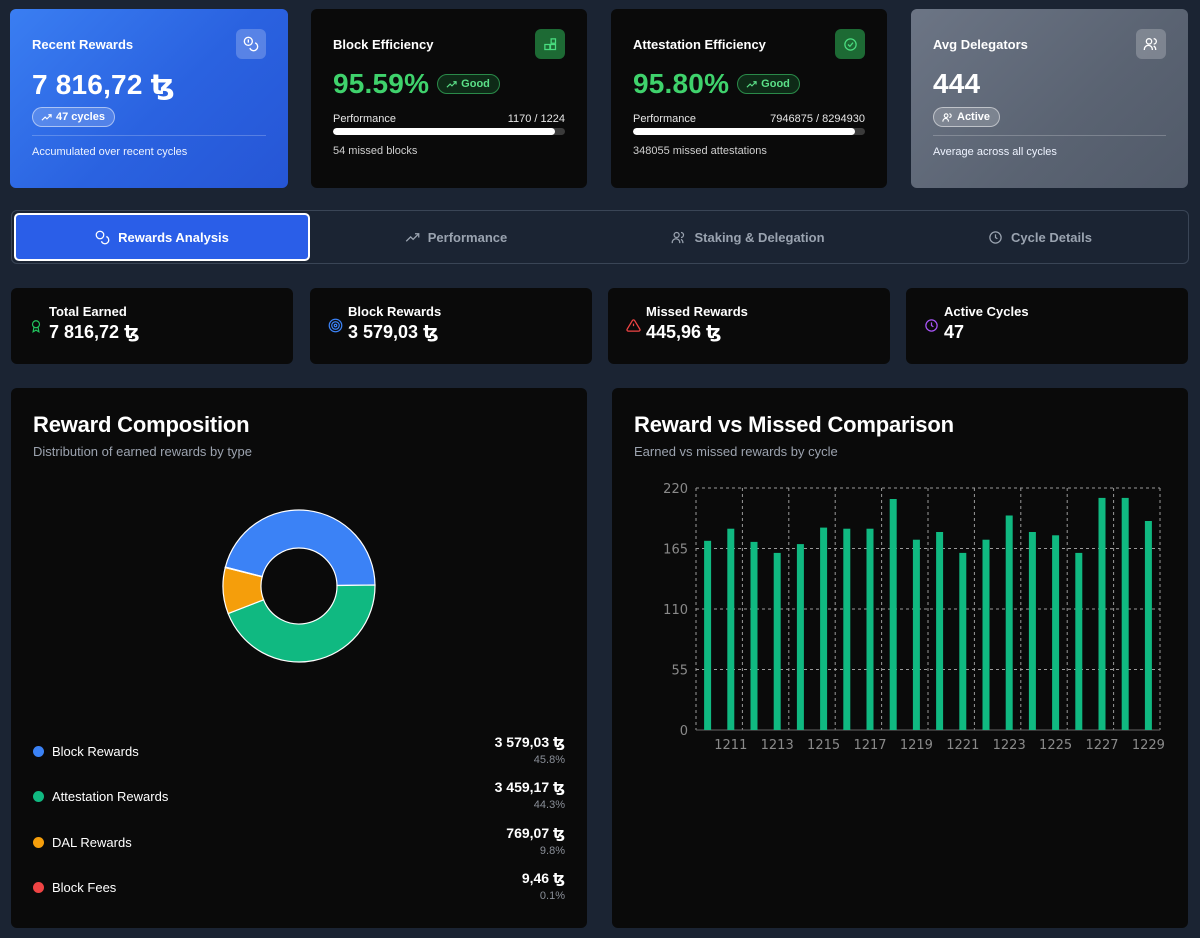 This screenshot has height=938, width=1200. Describe the element at coordinates (83, 44) in the screenshot. I see `recent-rewards-title: Recent Rewards` at that location.